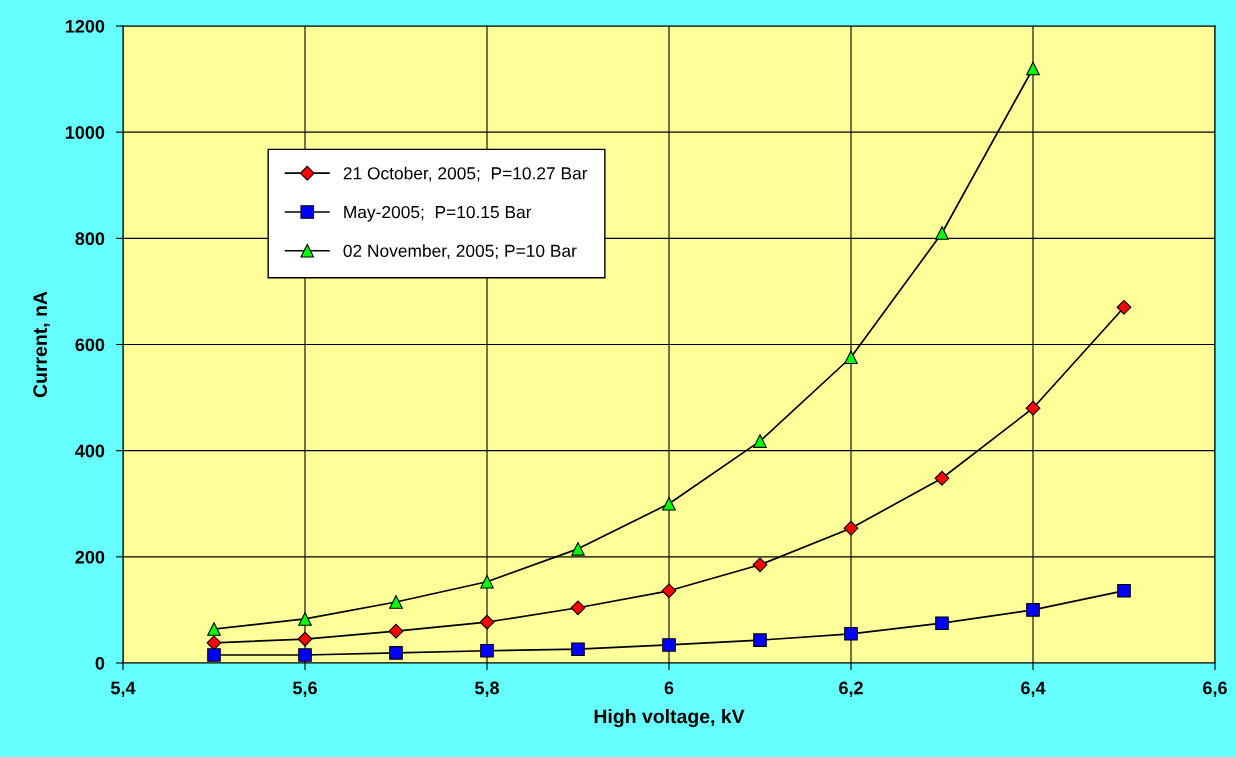 Image resolution: width=1236 pixels, height=757 pixels. Describe the element at coordinates (1215, 689) in the screenshot. I see `x-tick-label: 6,6` at that location.